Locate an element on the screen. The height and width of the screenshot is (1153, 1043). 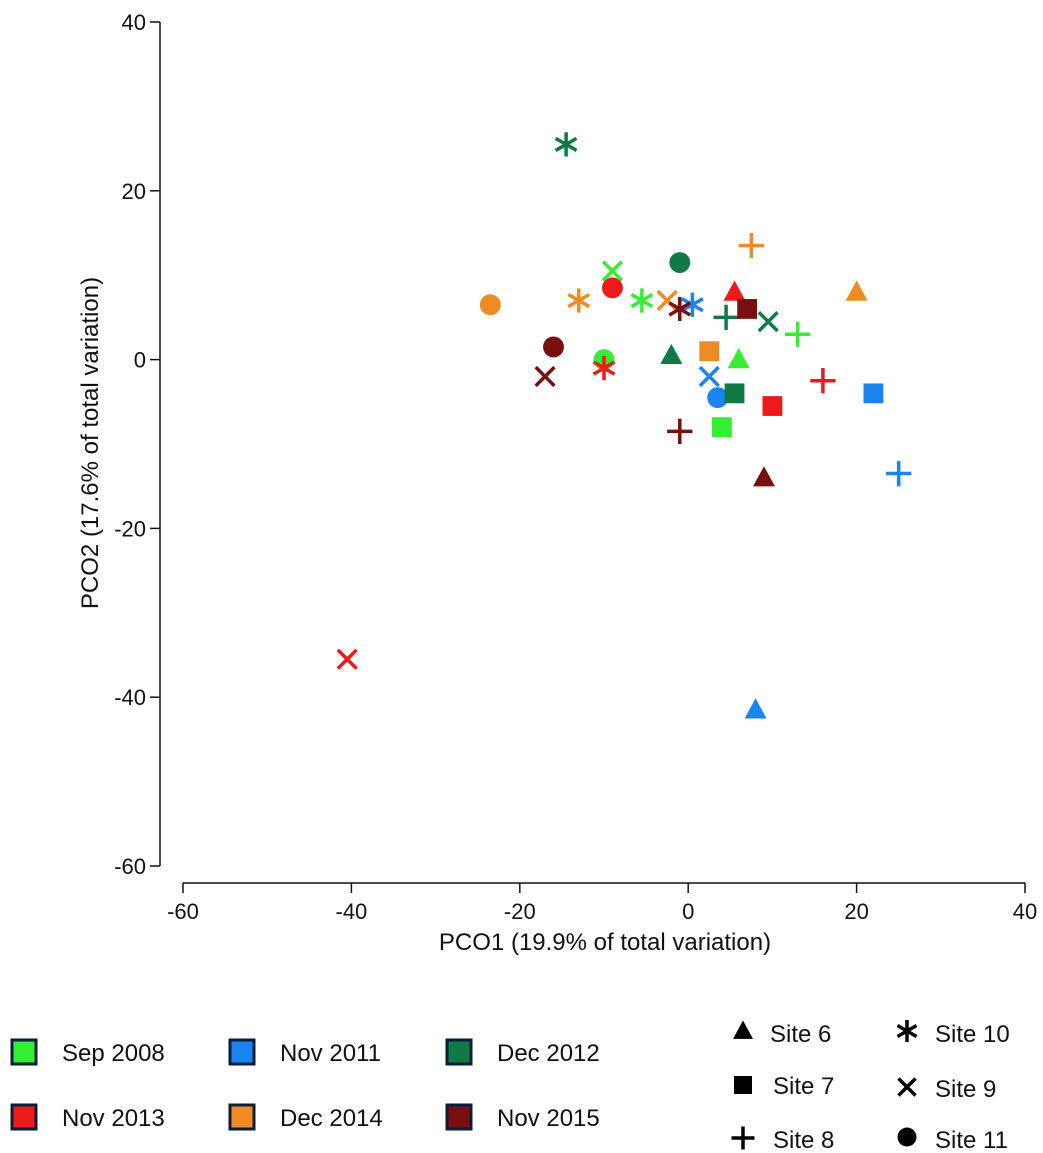
point-triangle-dec-2012 is located at coordinates (671, 354).